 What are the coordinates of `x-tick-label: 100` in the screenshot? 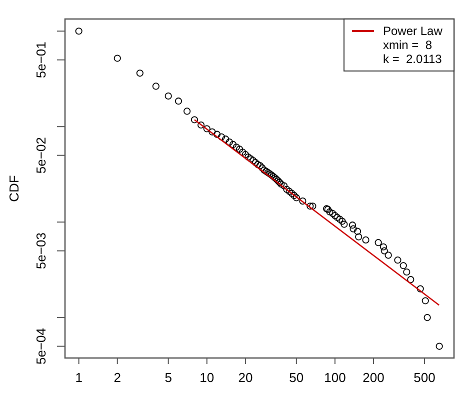 It's located at (335, 378).